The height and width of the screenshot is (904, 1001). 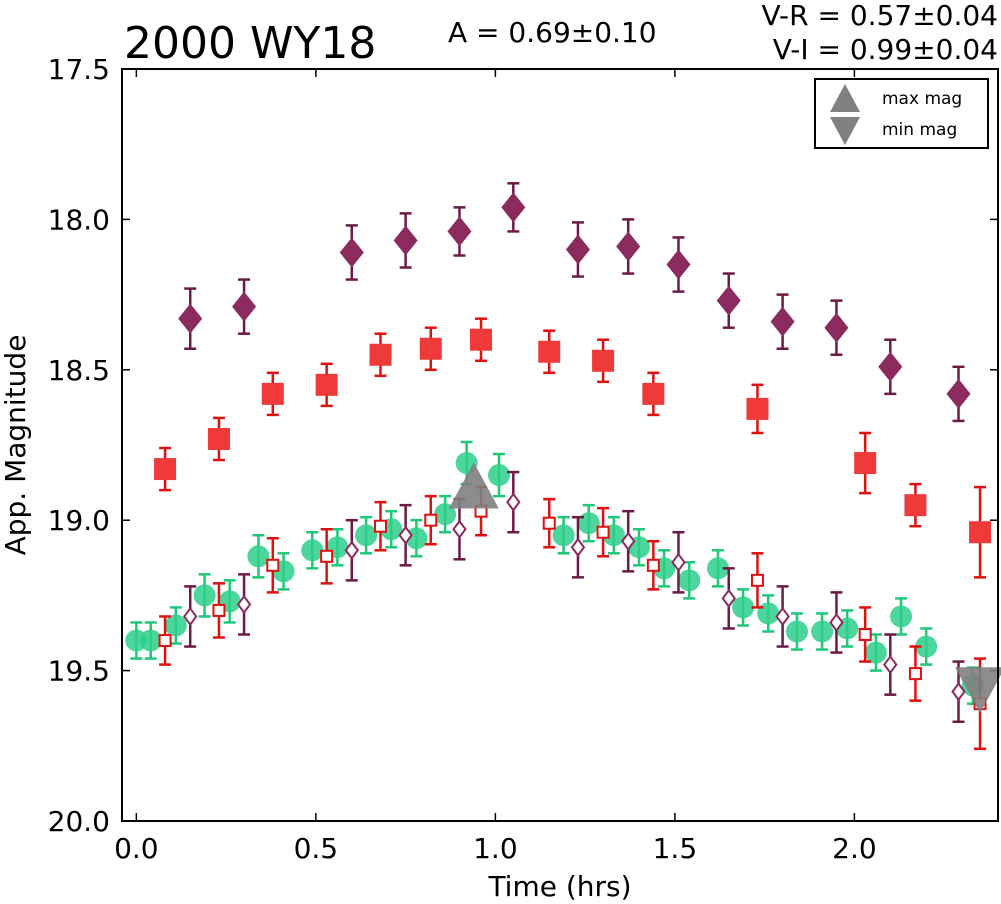 I want to click on y-tick-label: 19.0, so click(x=79, y=520).